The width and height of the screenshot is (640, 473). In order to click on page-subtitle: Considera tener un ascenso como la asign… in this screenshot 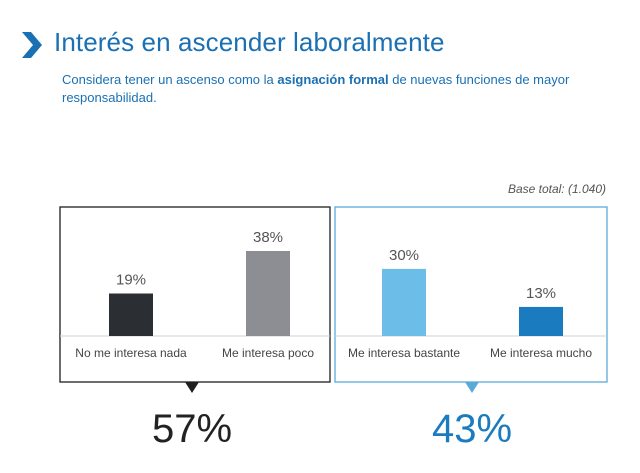, I will do `click(322, 89)`.